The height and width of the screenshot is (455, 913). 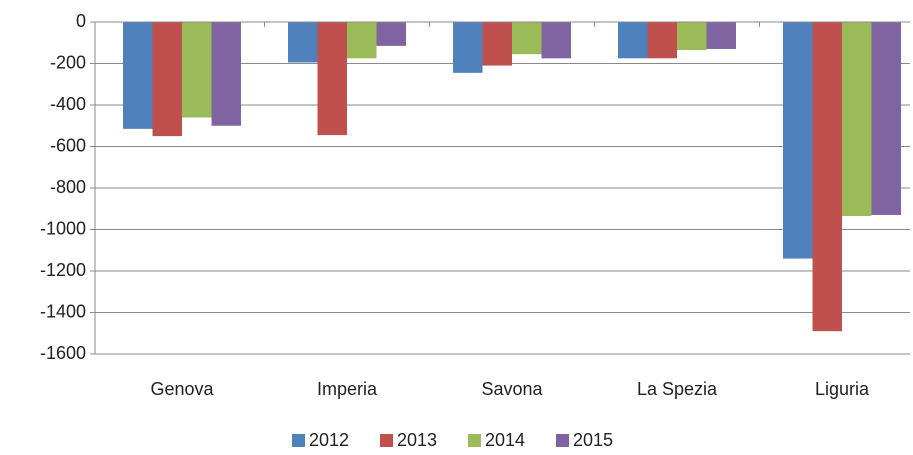 I want to click on y-tick-label: 0, so click(x=81, y=21).